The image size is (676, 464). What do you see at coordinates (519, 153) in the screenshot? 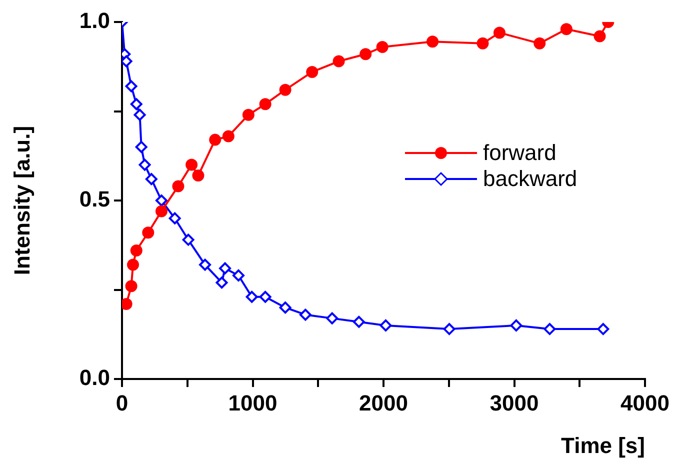
I see `legend-label: forward` at bounding box center [519, 153].